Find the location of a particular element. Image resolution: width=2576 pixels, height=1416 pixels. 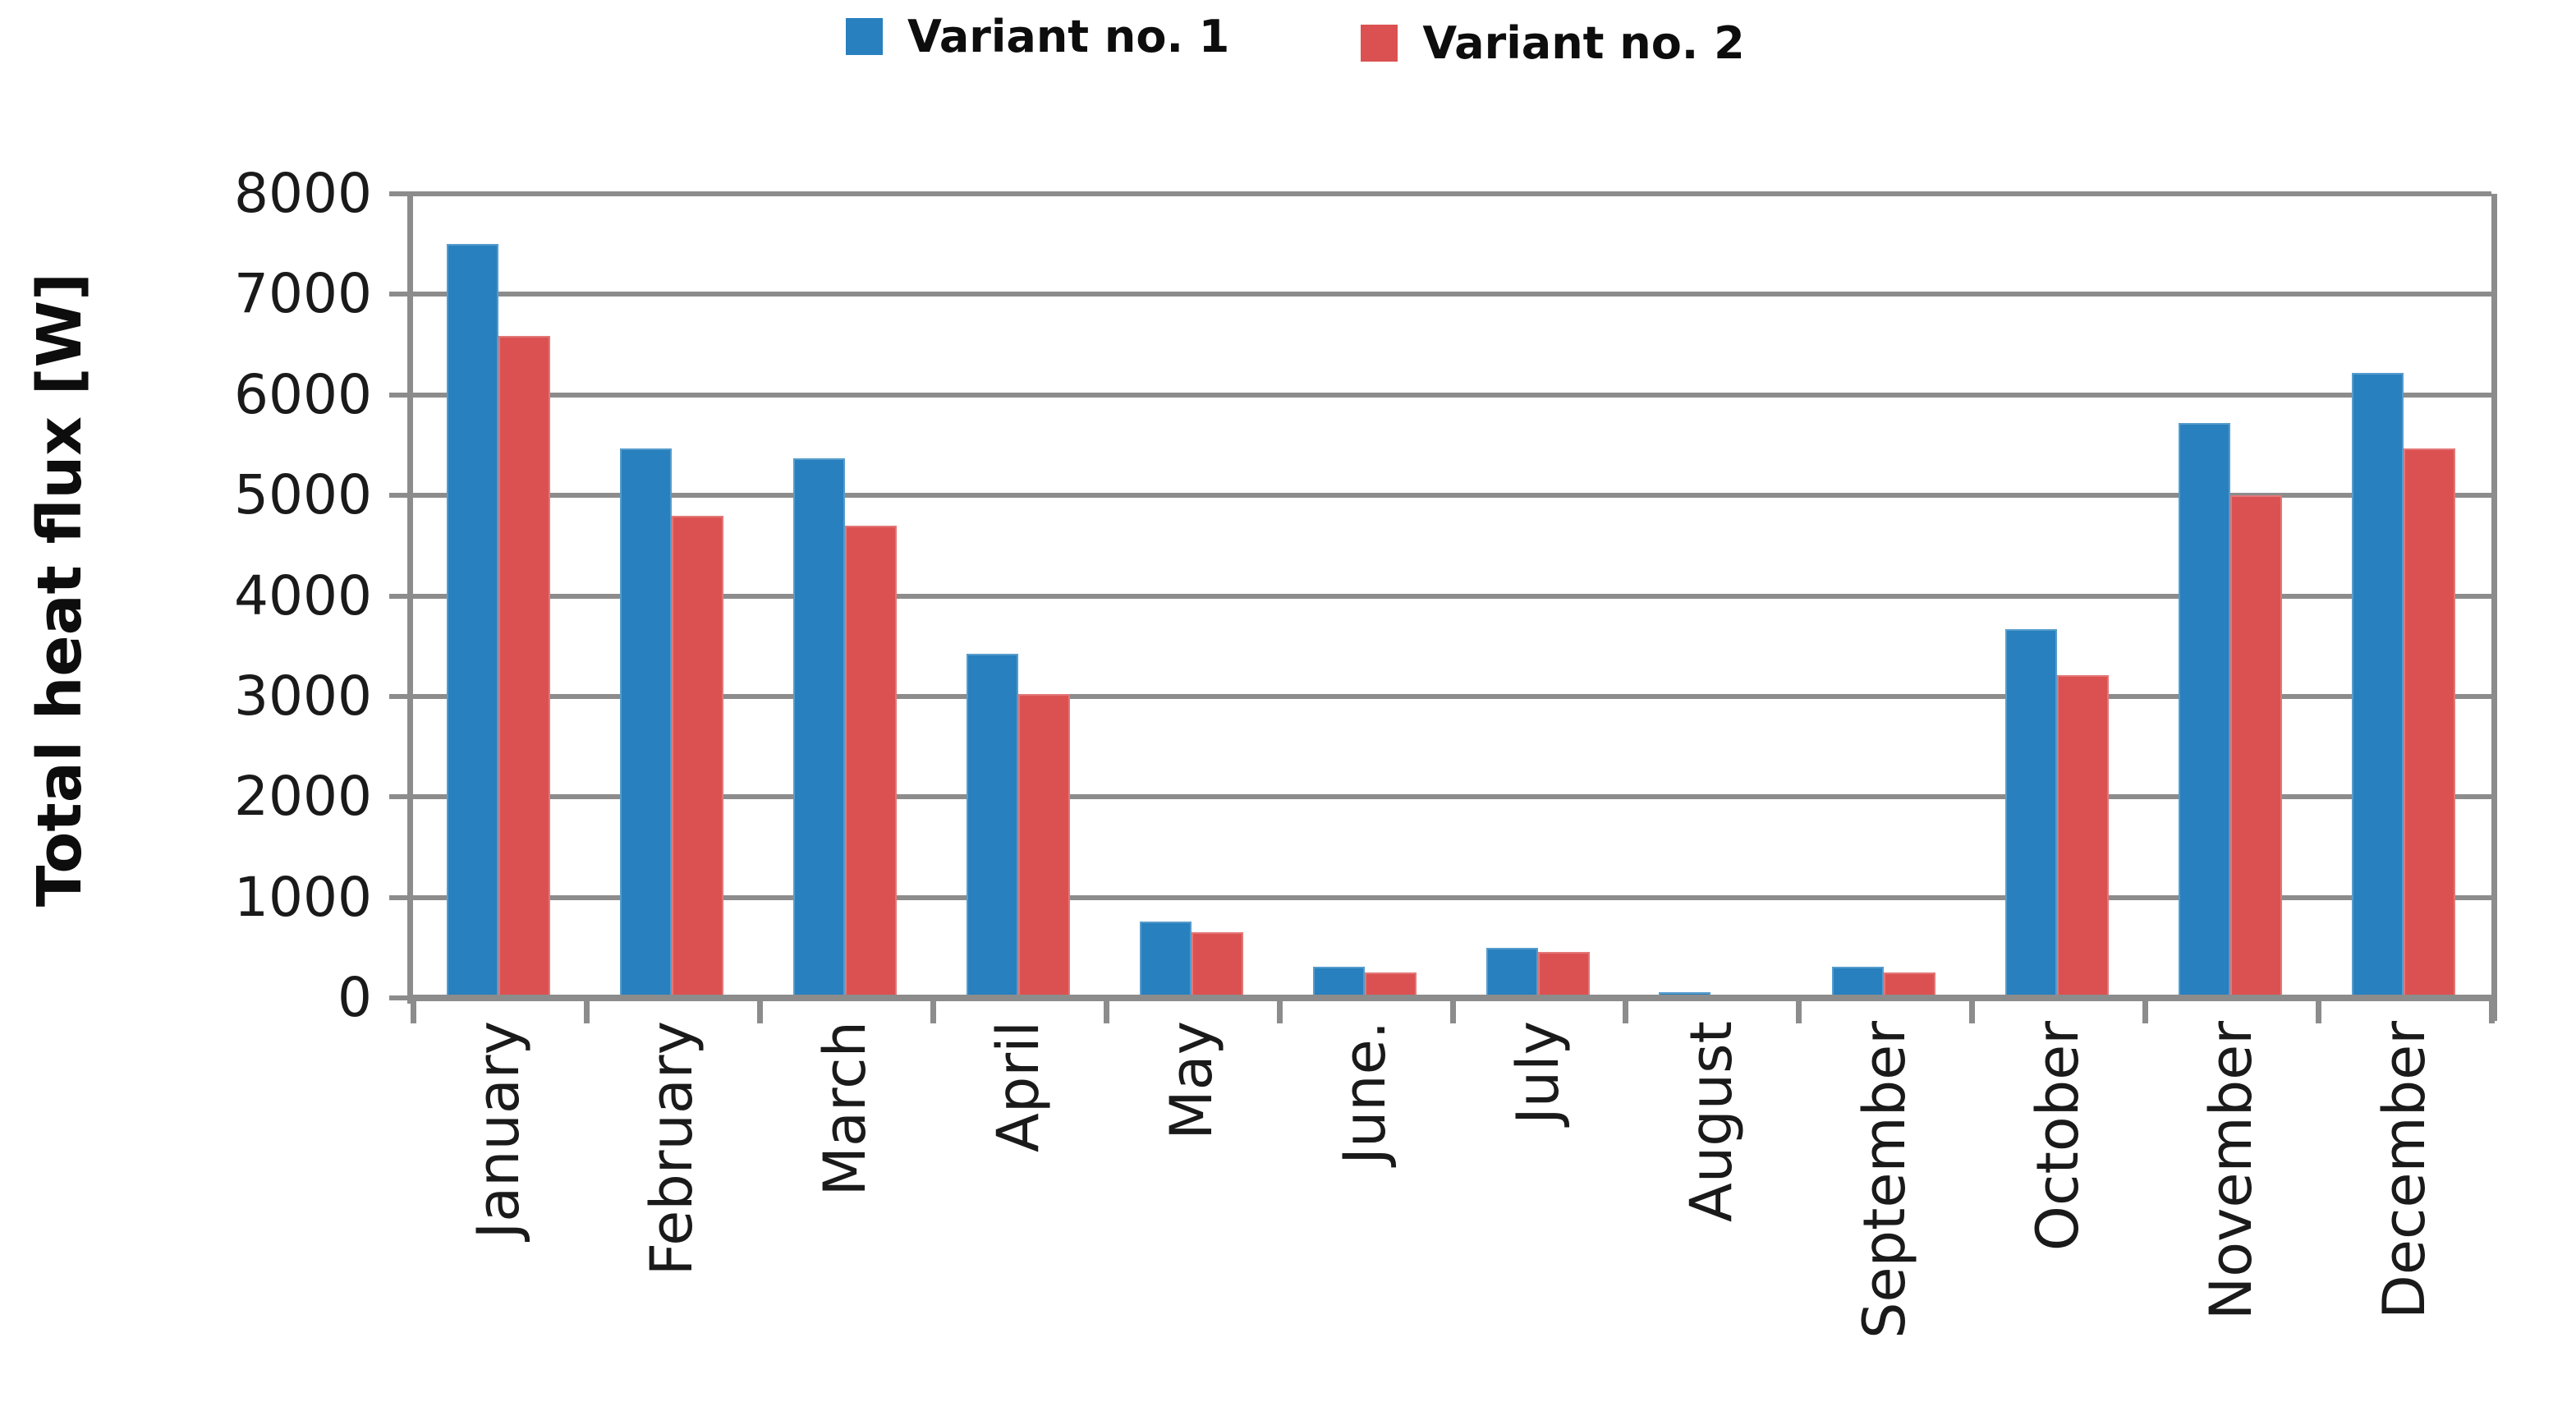

y-tick-label: 1000 is located at coordinates (303, 897).